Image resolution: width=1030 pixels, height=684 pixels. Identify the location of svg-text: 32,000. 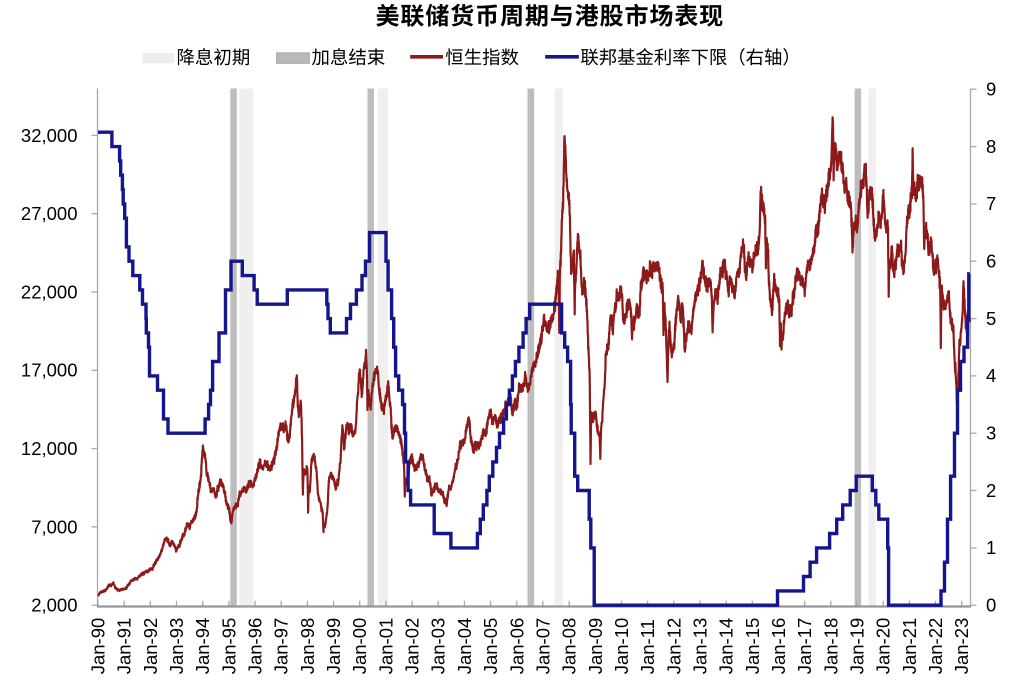
(49, 135).